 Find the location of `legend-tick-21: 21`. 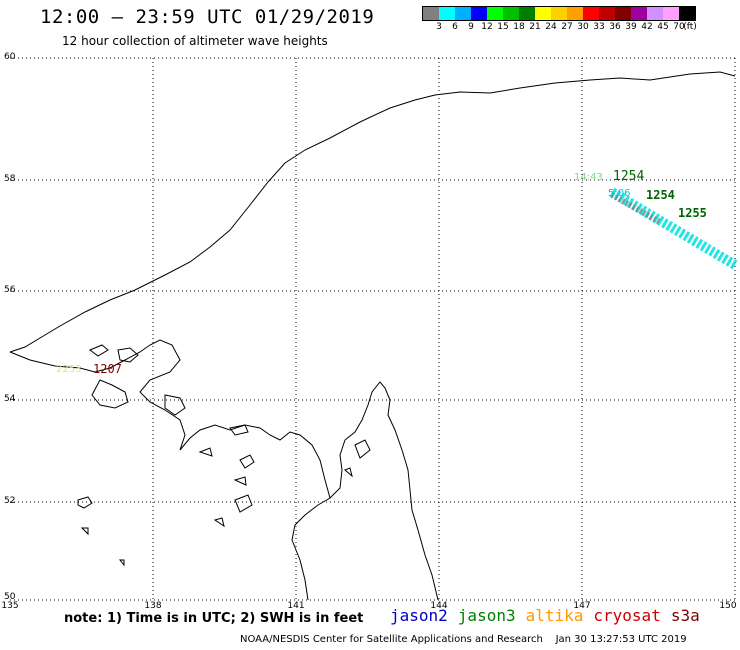

legend-tick-21: 21 is located at coordinates (535, 27).